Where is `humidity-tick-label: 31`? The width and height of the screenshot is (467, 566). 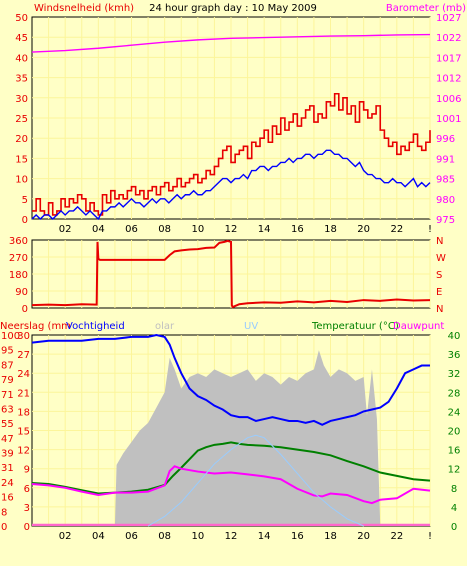
humidity-tick-label: 31 is located at coordinates (7, 468).